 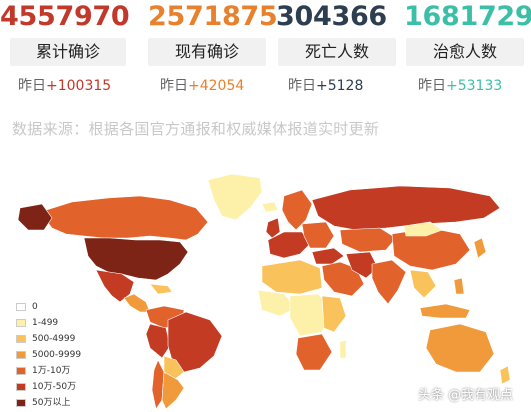 What do you see at coordinates (35, 307) in the screenshot?
I see `legend-label: 0` at bounding box center [35, 307].